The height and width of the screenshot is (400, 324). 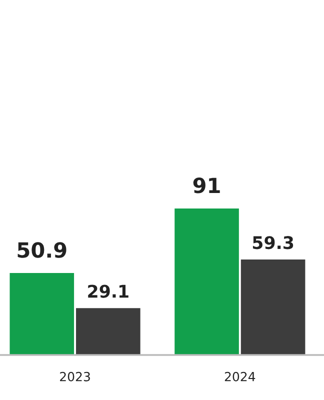 What do you see at coordinates (206, 186) in the screenshot?
I see `data-label: 91` at bounding box center [206, 186].